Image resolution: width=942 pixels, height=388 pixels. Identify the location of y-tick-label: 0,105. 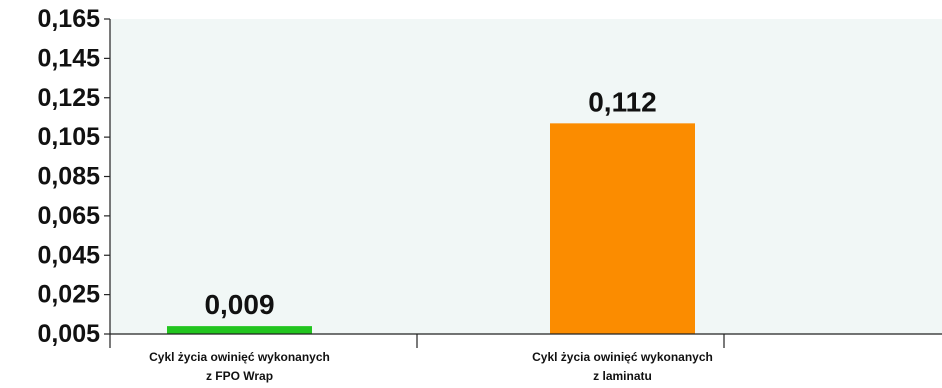
(68, 137).